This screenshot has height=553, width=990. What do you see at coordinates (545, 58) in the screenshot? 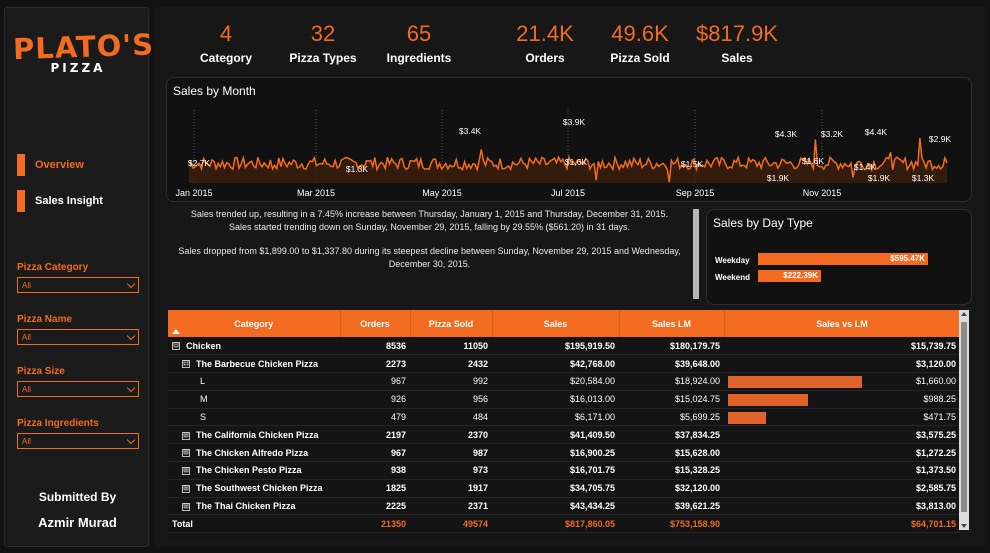
I see `kpi-label: Orders` at bounding box center [545, 58].